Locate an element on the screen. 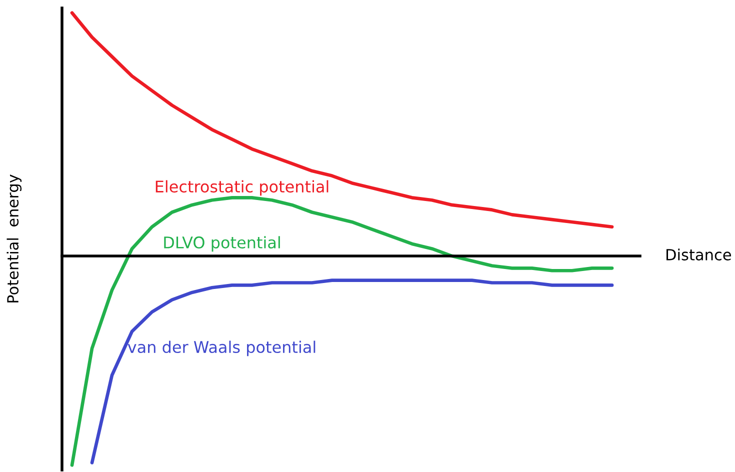  x-axis-title: Distance is located at coordinates (698, 254).